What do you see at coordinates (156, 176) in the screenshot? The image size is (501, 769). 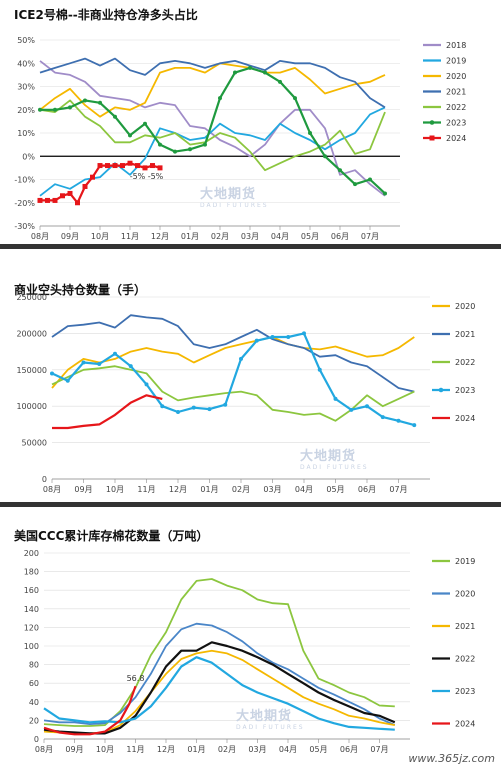 I see `data-label: -5%` at bounding box center [156, 176].